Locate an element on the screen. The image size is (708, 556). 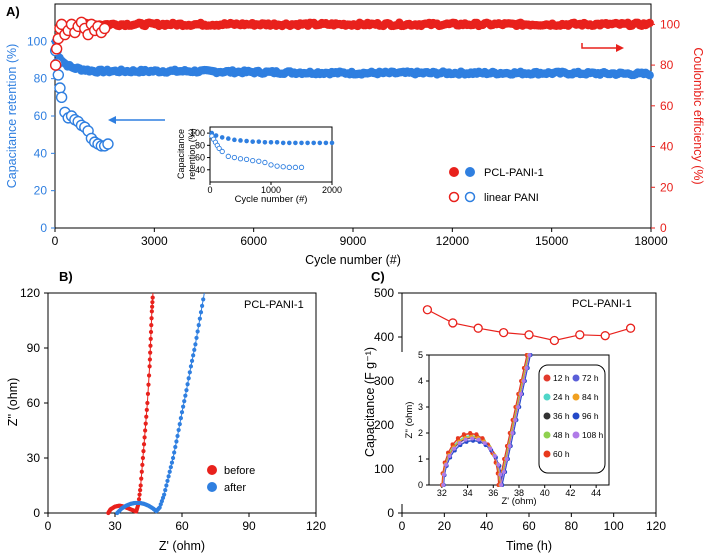
panel-a-label: A) is located at coordinates (13, 11).